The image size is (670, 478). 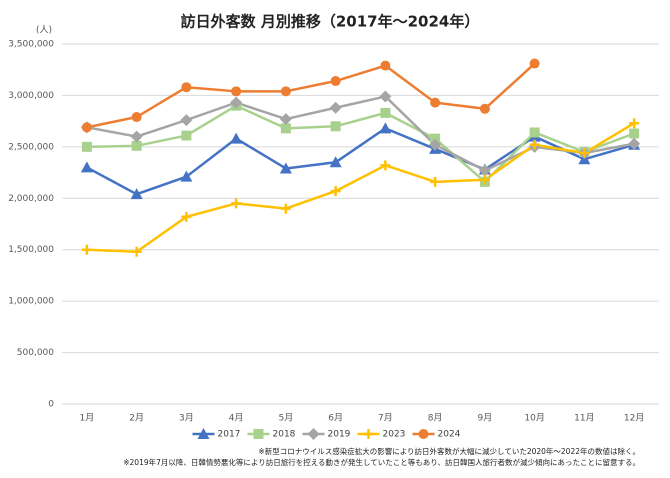 I want to click on y-tick-label: 3,000,000, so click(x=31, y=96).